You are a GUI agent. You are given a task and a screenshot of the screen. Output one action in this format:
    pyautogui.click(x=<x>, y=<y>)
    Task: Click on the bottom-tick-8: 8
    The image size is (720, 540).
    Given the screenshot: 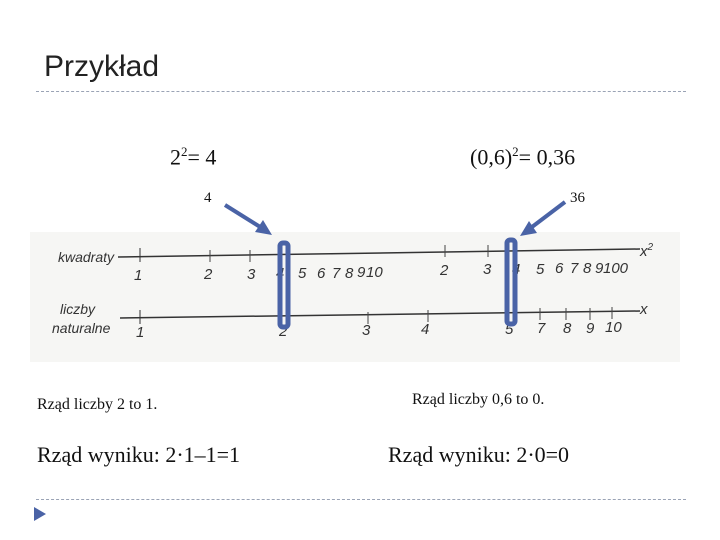 What is the action you would take?
    pyautogui.click(x=567, y=328)
    